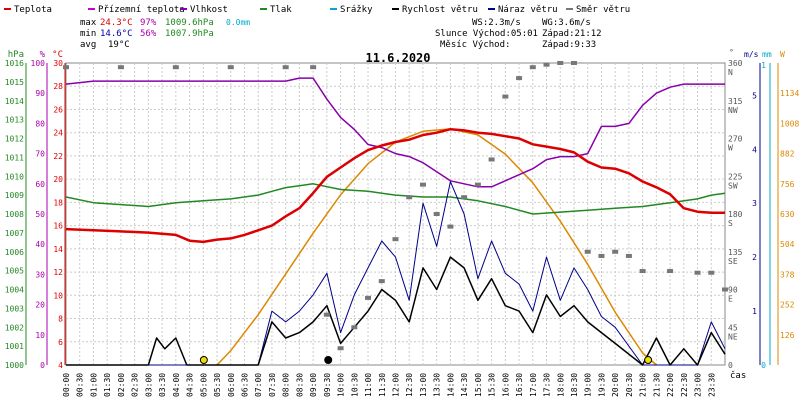 Image resolution: width=800 pixels, height=400 pixels. What do you see at coordinates (286, 385) in the screenshot?
I see `x-tick-label: 08:00` at bounding box center [286, 385].